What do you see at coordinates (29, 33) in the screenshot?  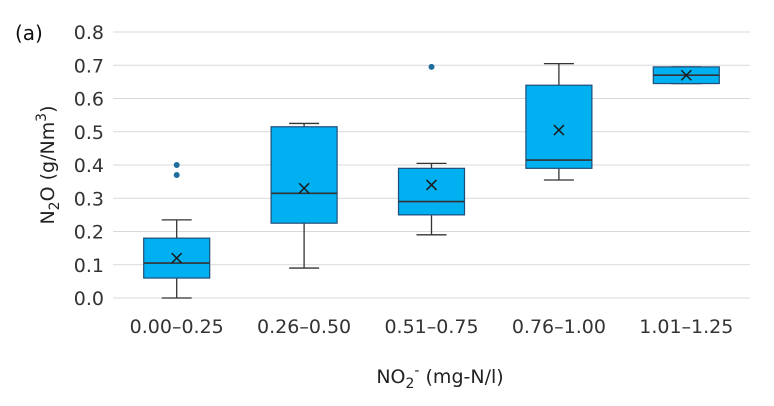 I see `panel-label: (a)` at bounding box center [29, 33].